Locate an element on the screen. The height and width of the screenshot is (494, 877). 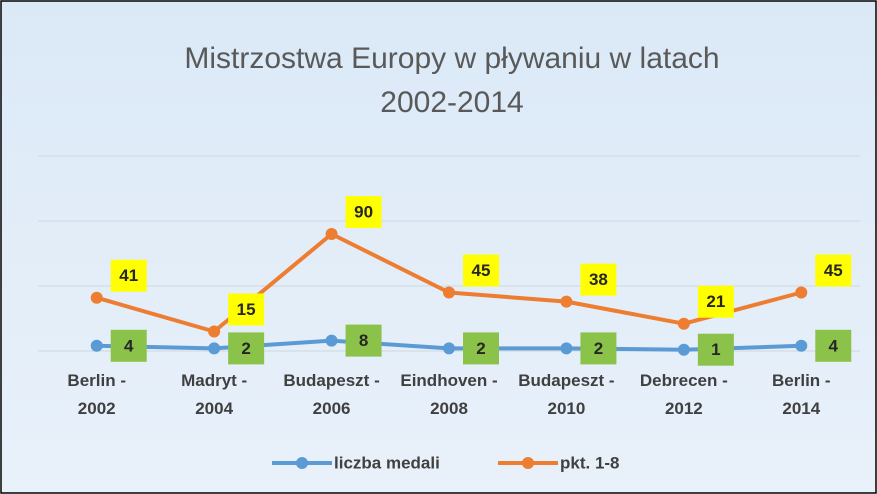
value-label: 90 is located at coordinates (363, 211).